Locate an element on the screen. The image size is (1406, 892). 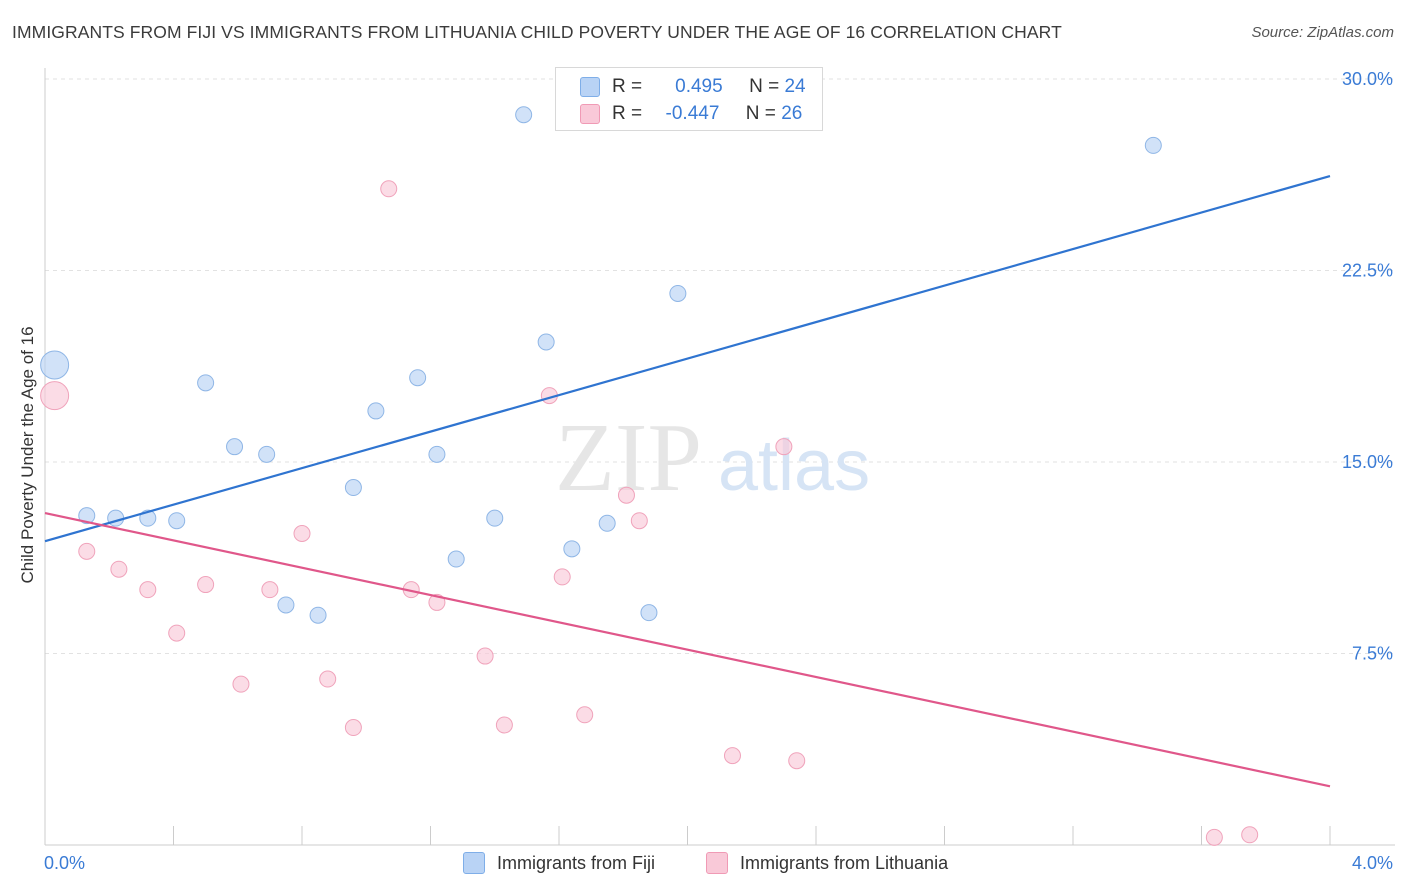
y-tick-label: 30.0% is located at coordinates (1367, 79).